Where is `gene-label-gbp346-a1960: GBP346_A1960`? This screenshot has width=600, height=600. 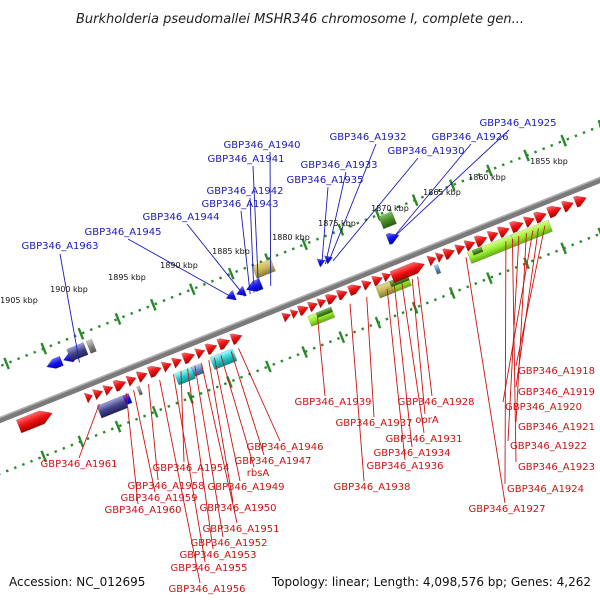
gene-label-gbp346-a1960: GBP346_A1960 is located at coordinates (142, 510).